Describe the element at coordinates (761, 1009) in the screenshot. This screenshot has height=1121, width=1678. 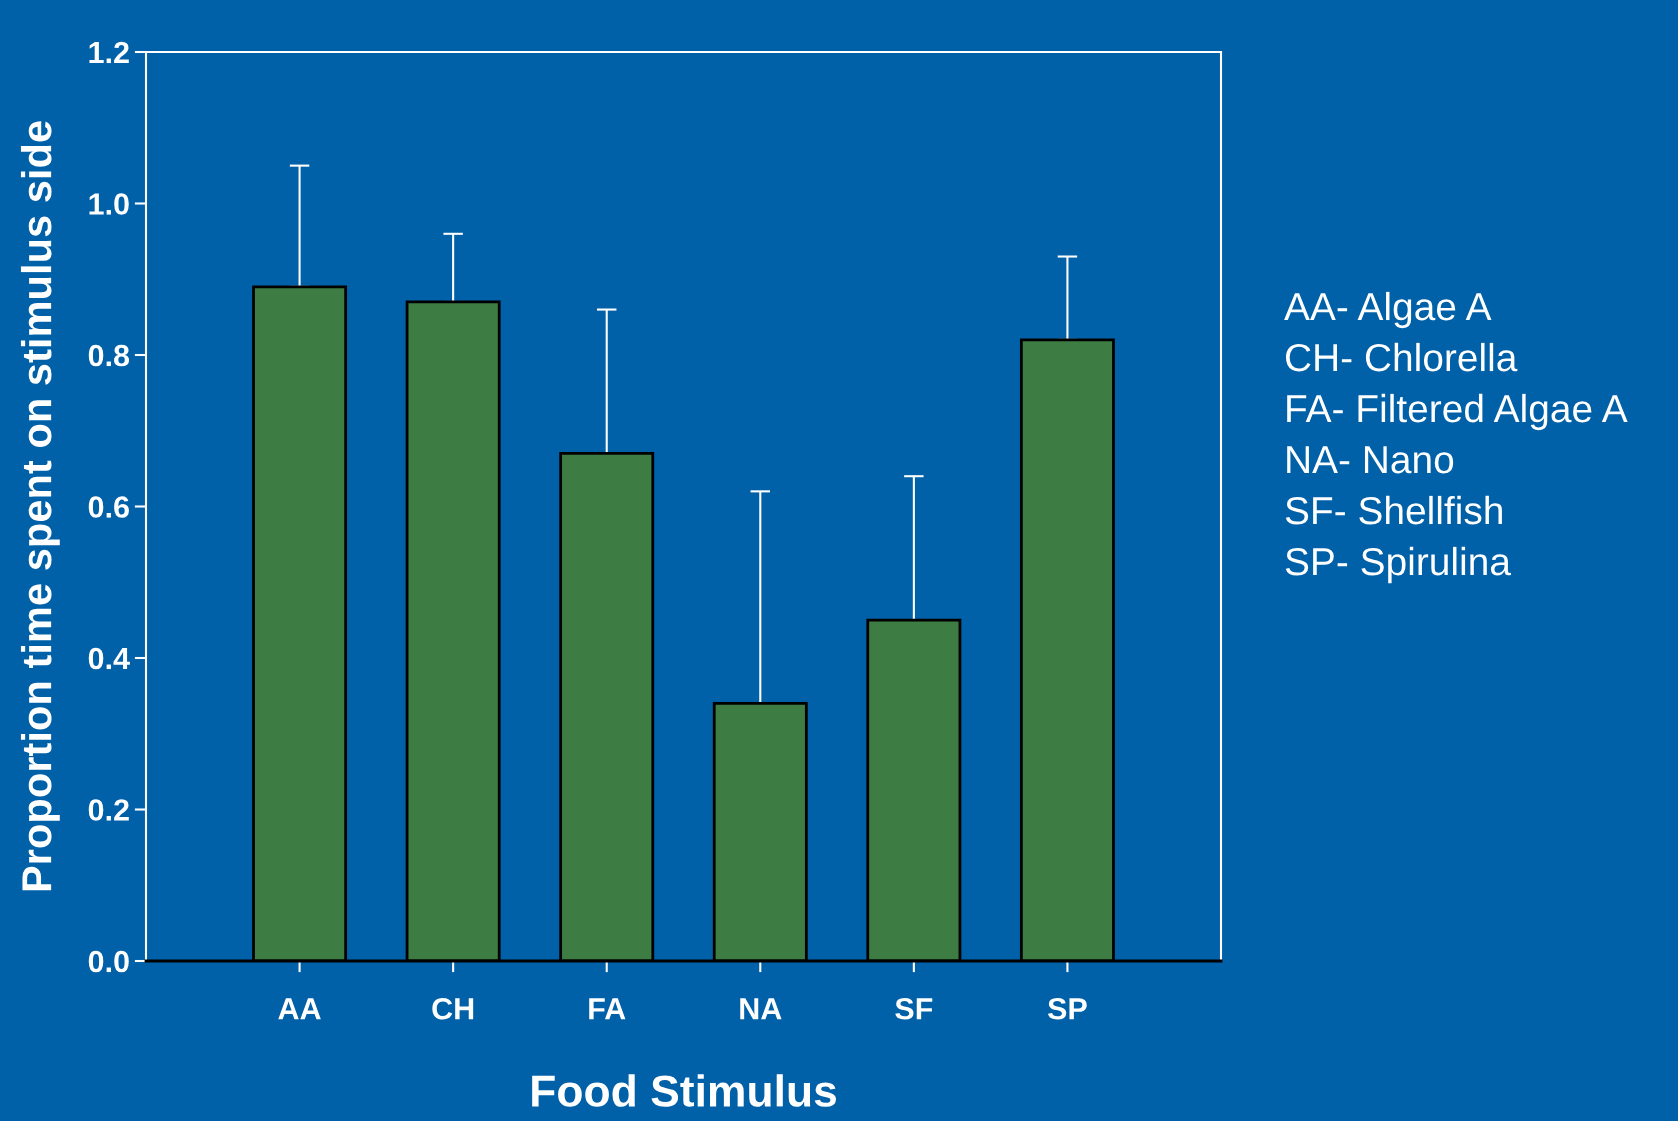
I see `x-tick-label: NA` at that location.